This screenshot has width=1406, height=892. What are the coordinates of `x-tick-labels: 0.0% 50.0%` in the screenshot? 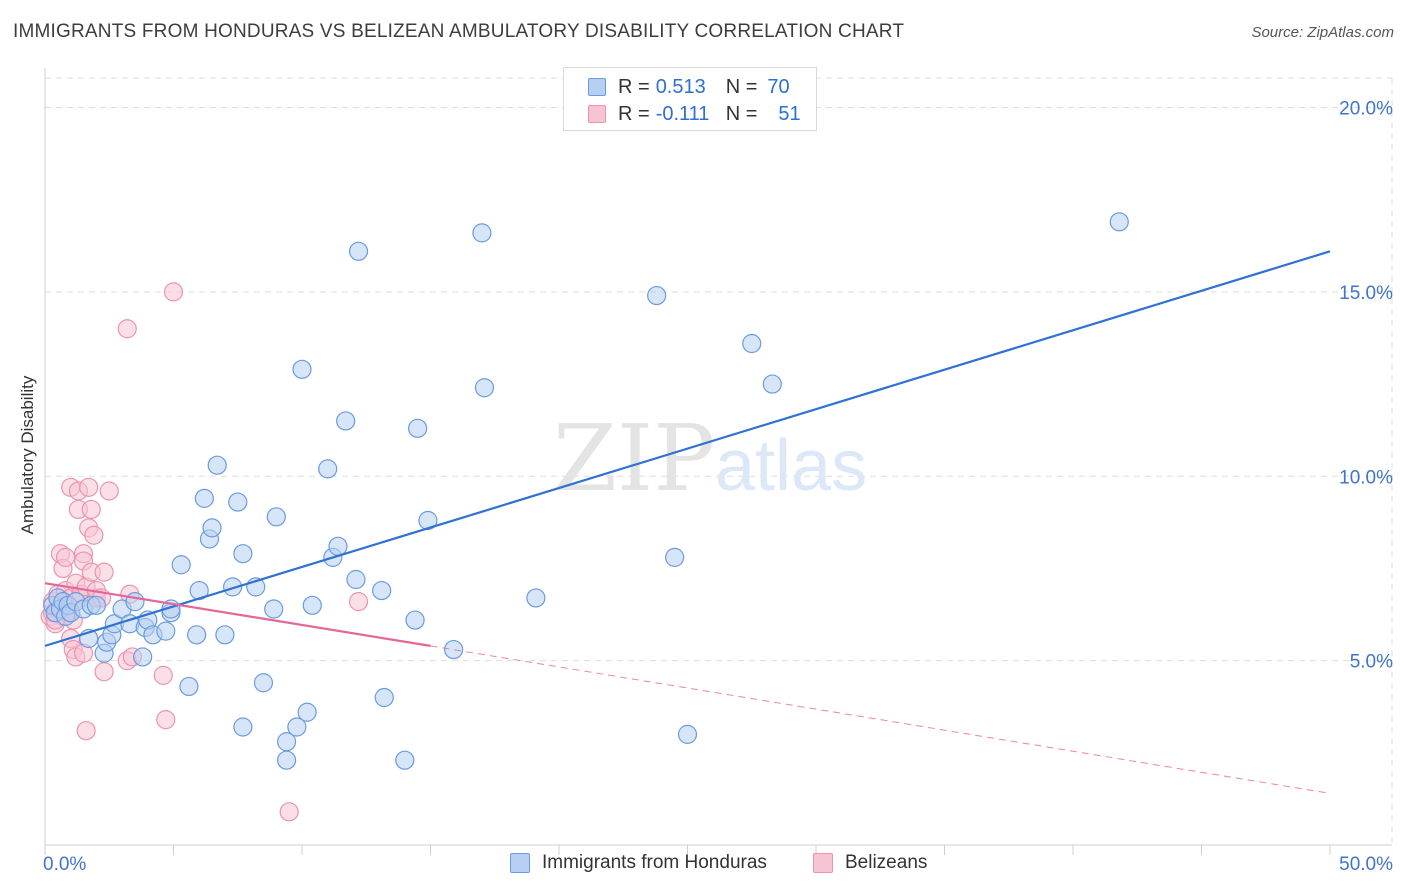 It's located at (718, 864).